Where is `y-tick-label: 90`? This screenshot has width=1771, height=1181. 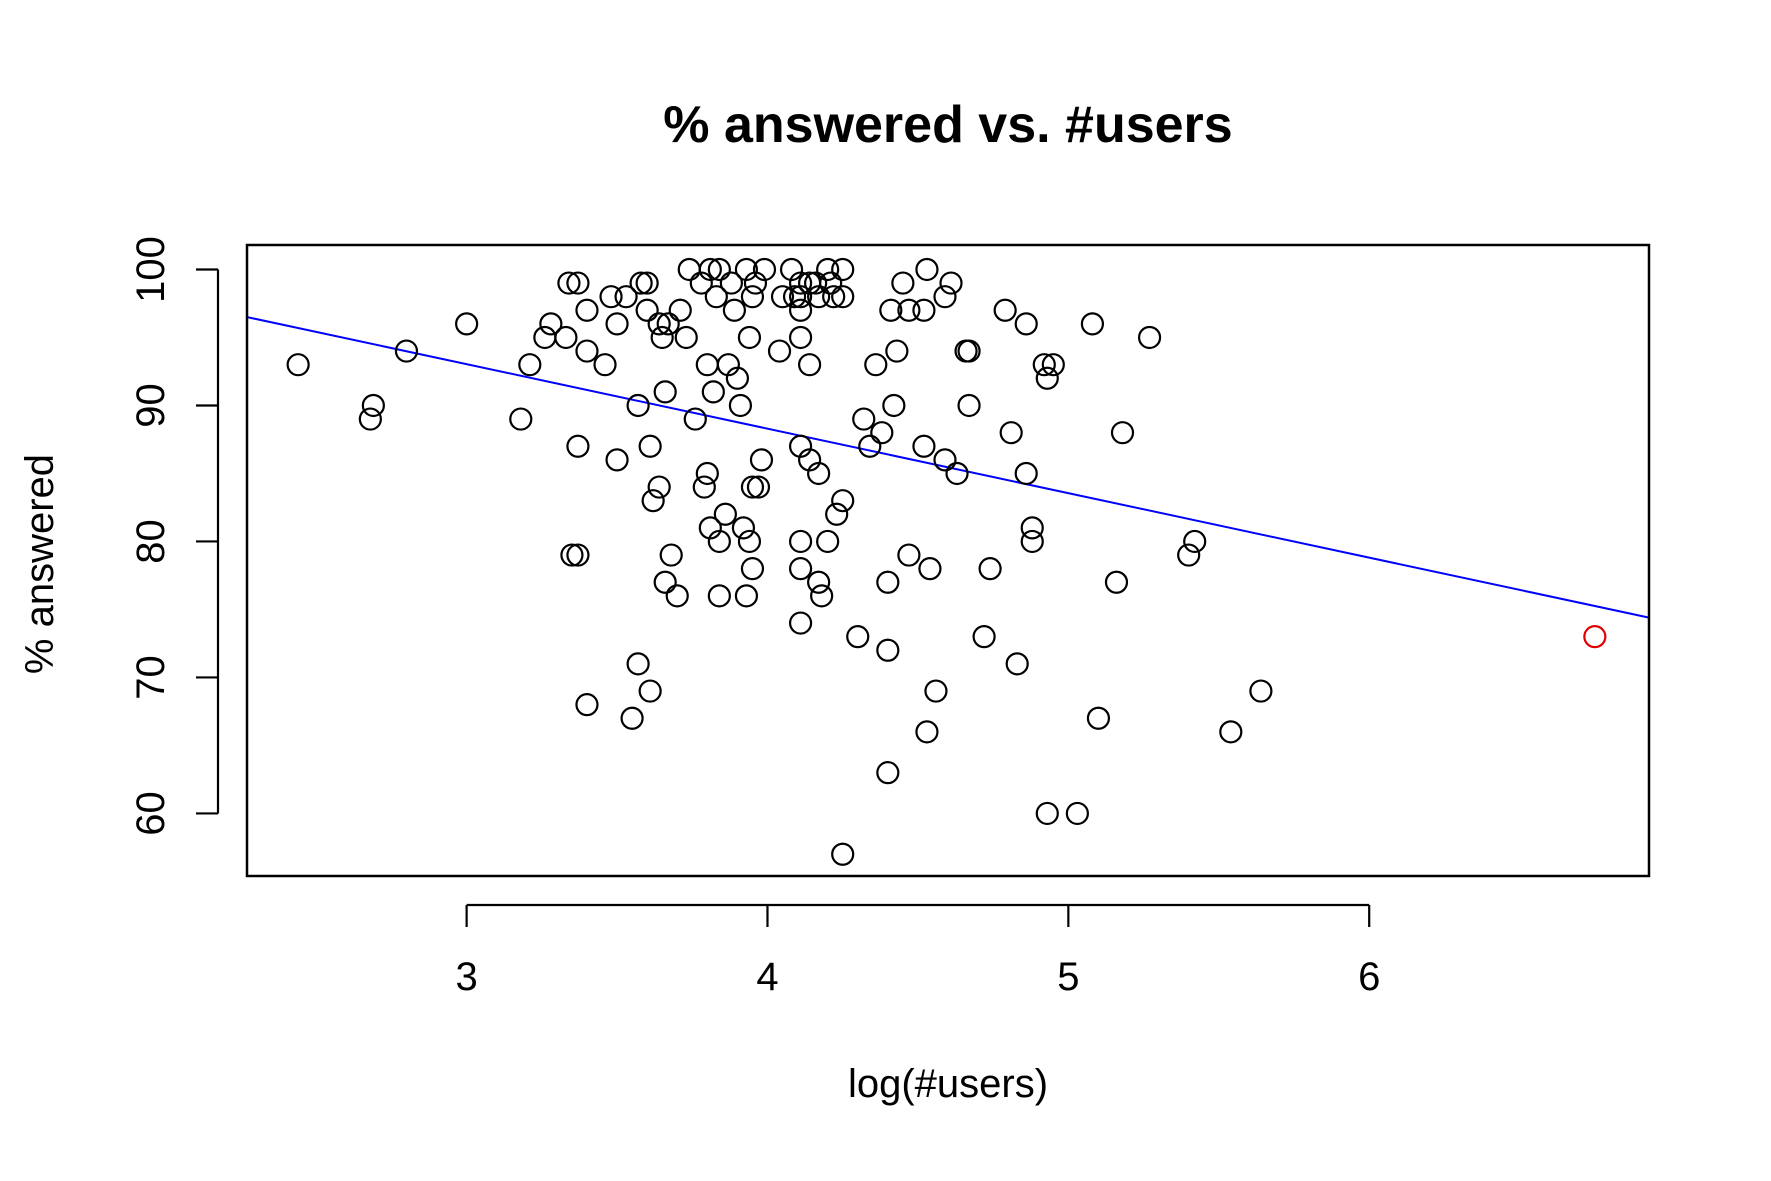
y-tick-label: 90 is located at coordinates (151, 405).